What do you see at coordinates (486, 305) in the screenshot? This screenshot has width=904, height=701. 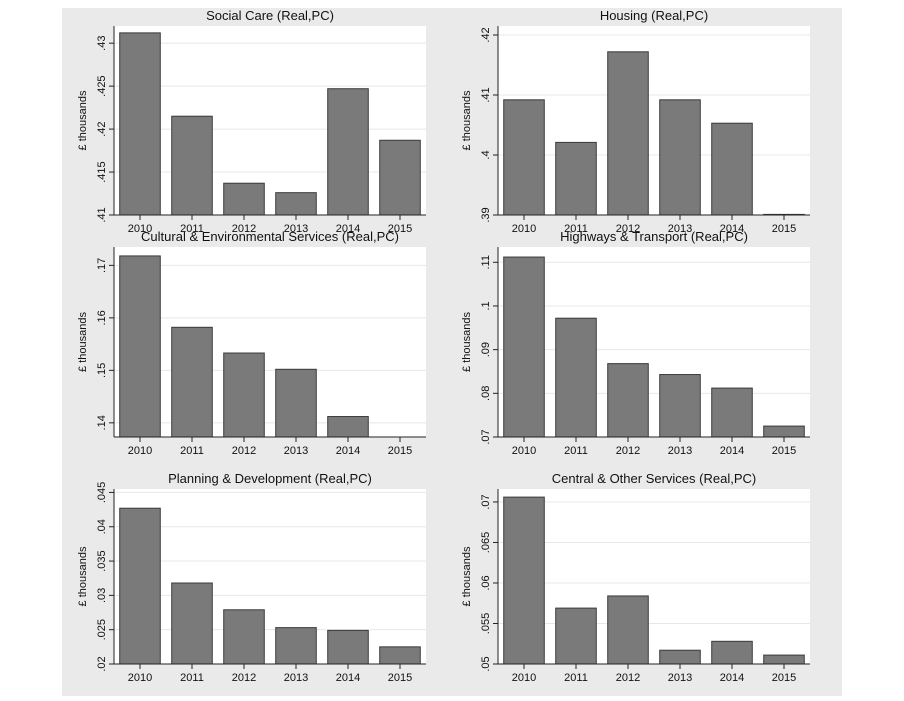 I see `y-tick-label: .1` at bounding box center [486, 305].